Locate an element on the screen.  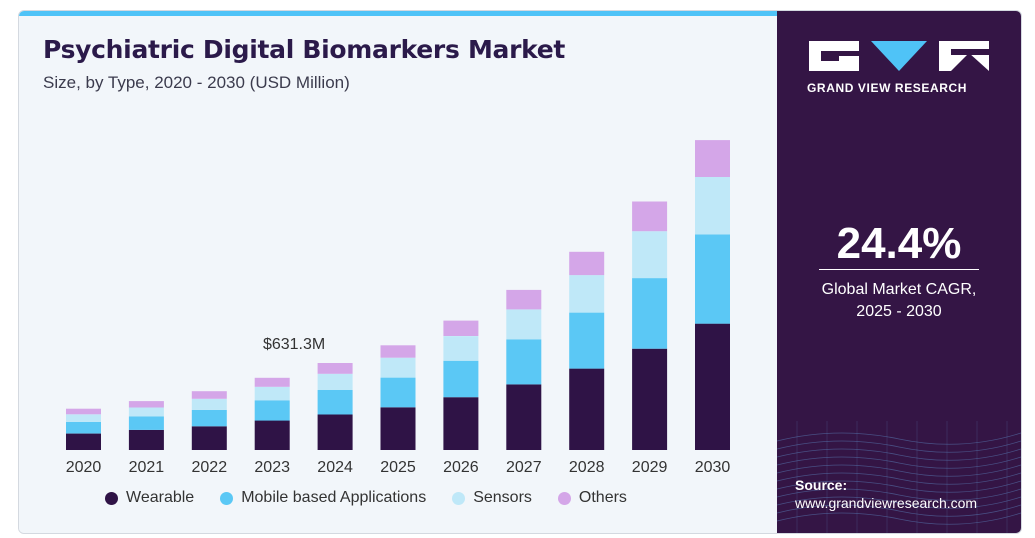
x-tick-label-2029: 2029 is located at coordinates (650, 467).